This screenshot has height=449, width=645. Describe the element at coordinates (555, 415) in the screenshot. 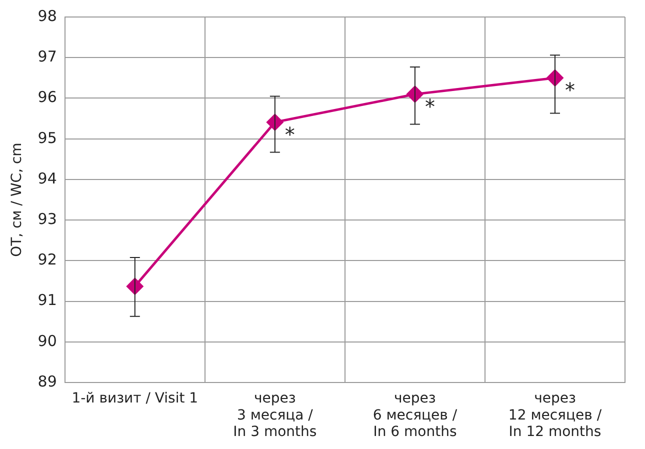

I see `x-tick-label: через 12 месяцев / In 12 months` at that location.